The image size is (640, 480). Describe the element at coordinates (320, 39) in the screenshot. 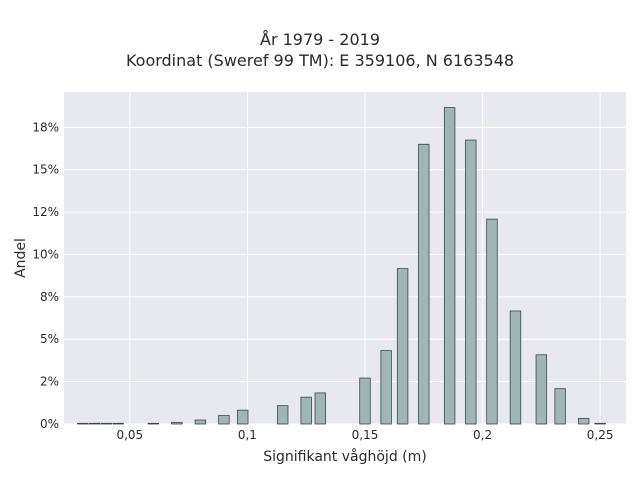

I see `chart-title-line-1: År 1979 - 2019` at that location.